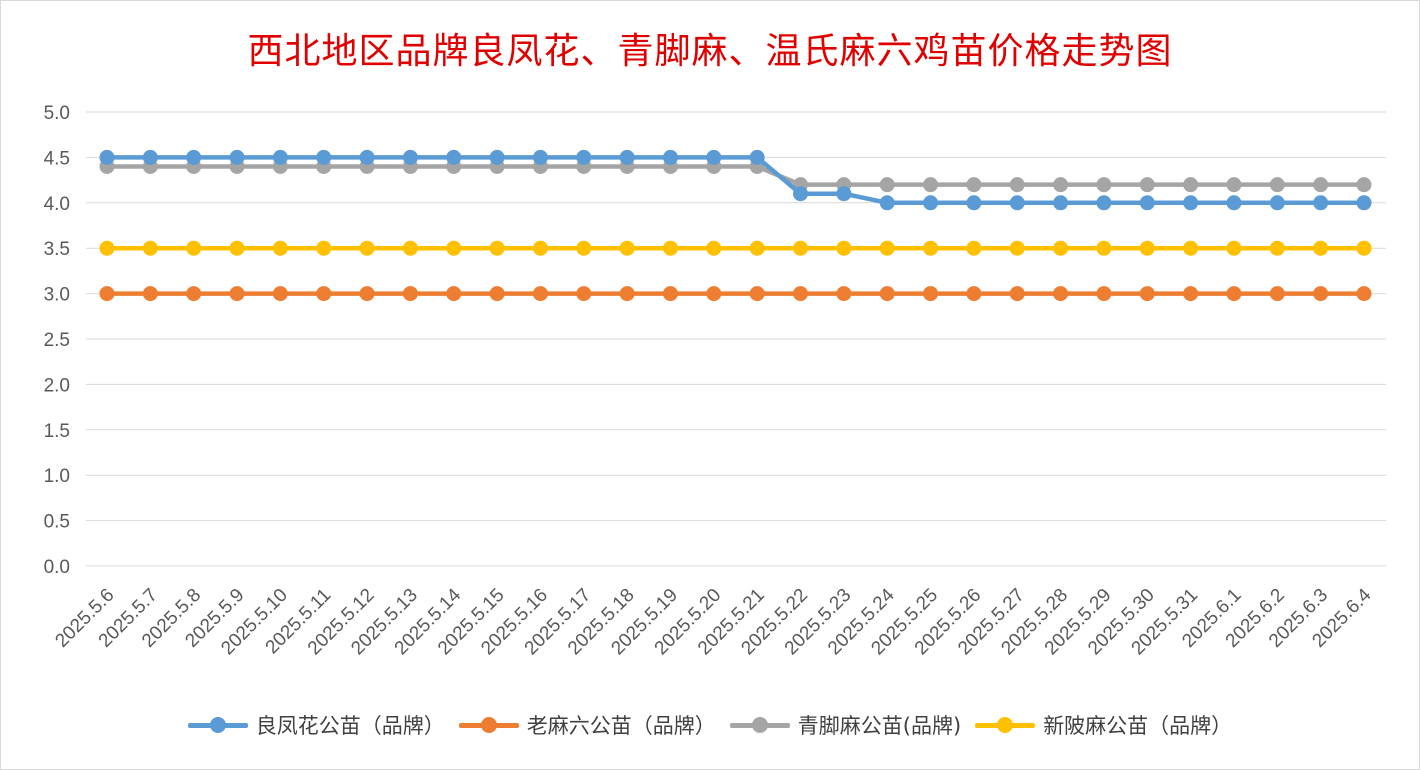 The width and height of the screenshot is (1420, 770). What do you see at coordinates (57, 567) in the screenshot?
I see `y-tick-label: 0.0` at bounding box center [57, 567].